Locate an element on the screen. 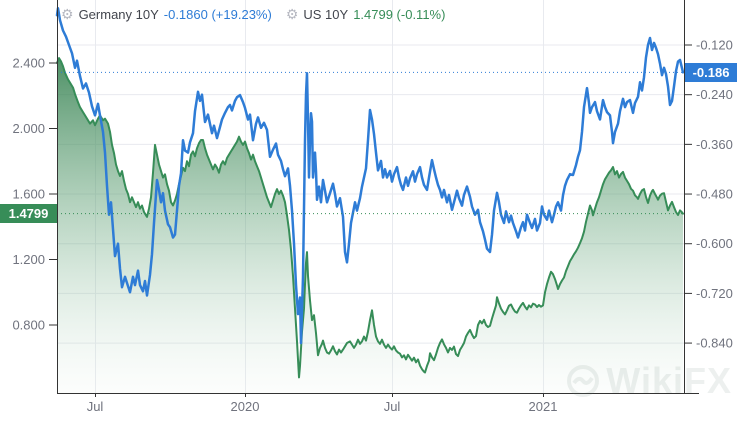 The image size is (740, 422). right-axis-tick-label: -0.240 is located at coordinates (714, 94).